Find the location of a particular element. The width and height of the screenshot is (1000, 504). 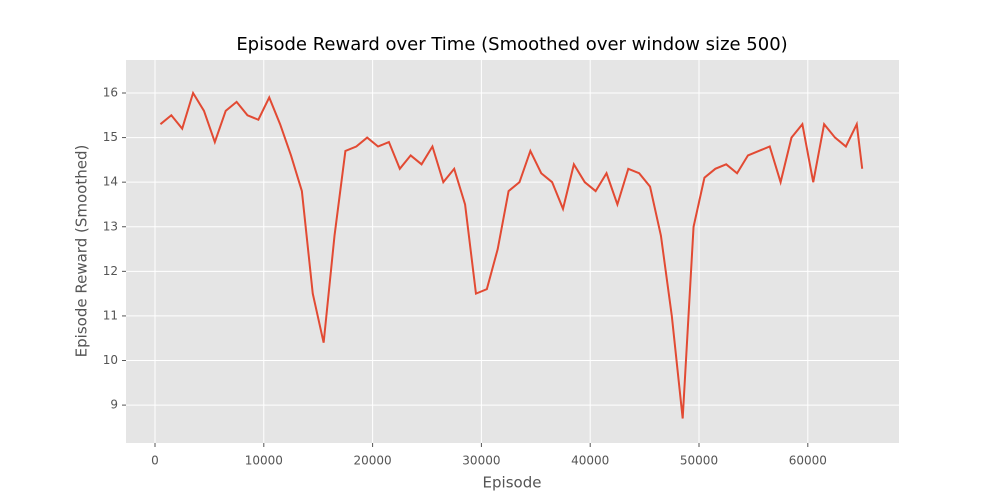

y-tick-label: 9 is located at coordinates (114, 405).